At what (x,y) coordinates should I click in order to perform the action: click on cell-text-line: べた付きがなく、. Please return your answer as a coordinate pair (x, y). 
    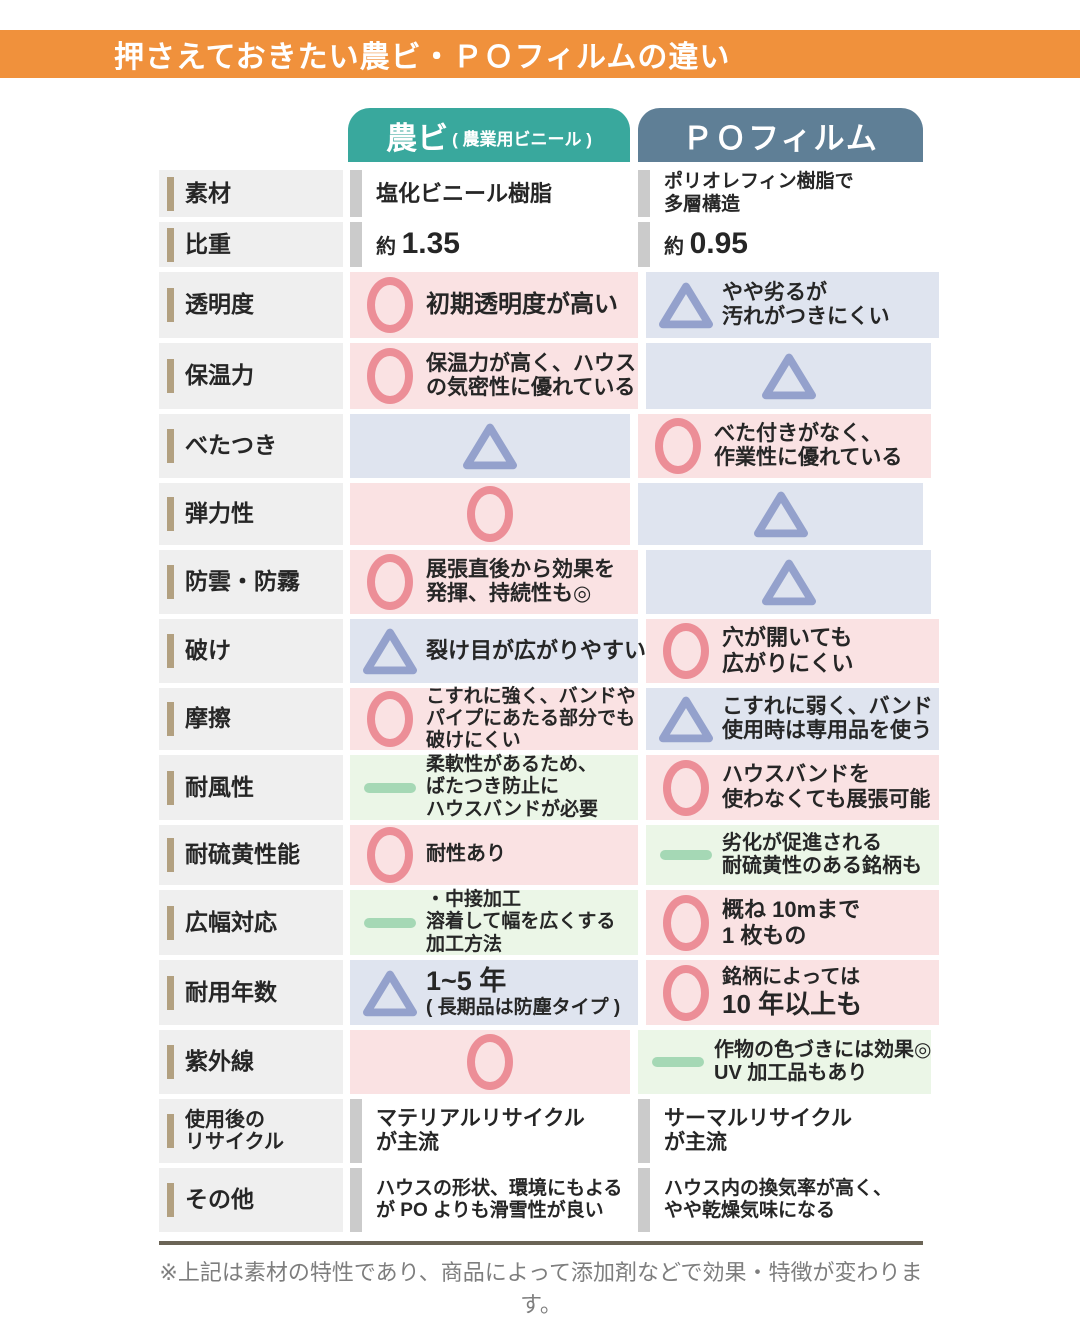
    Looking at the image, I should click on (798, 433).